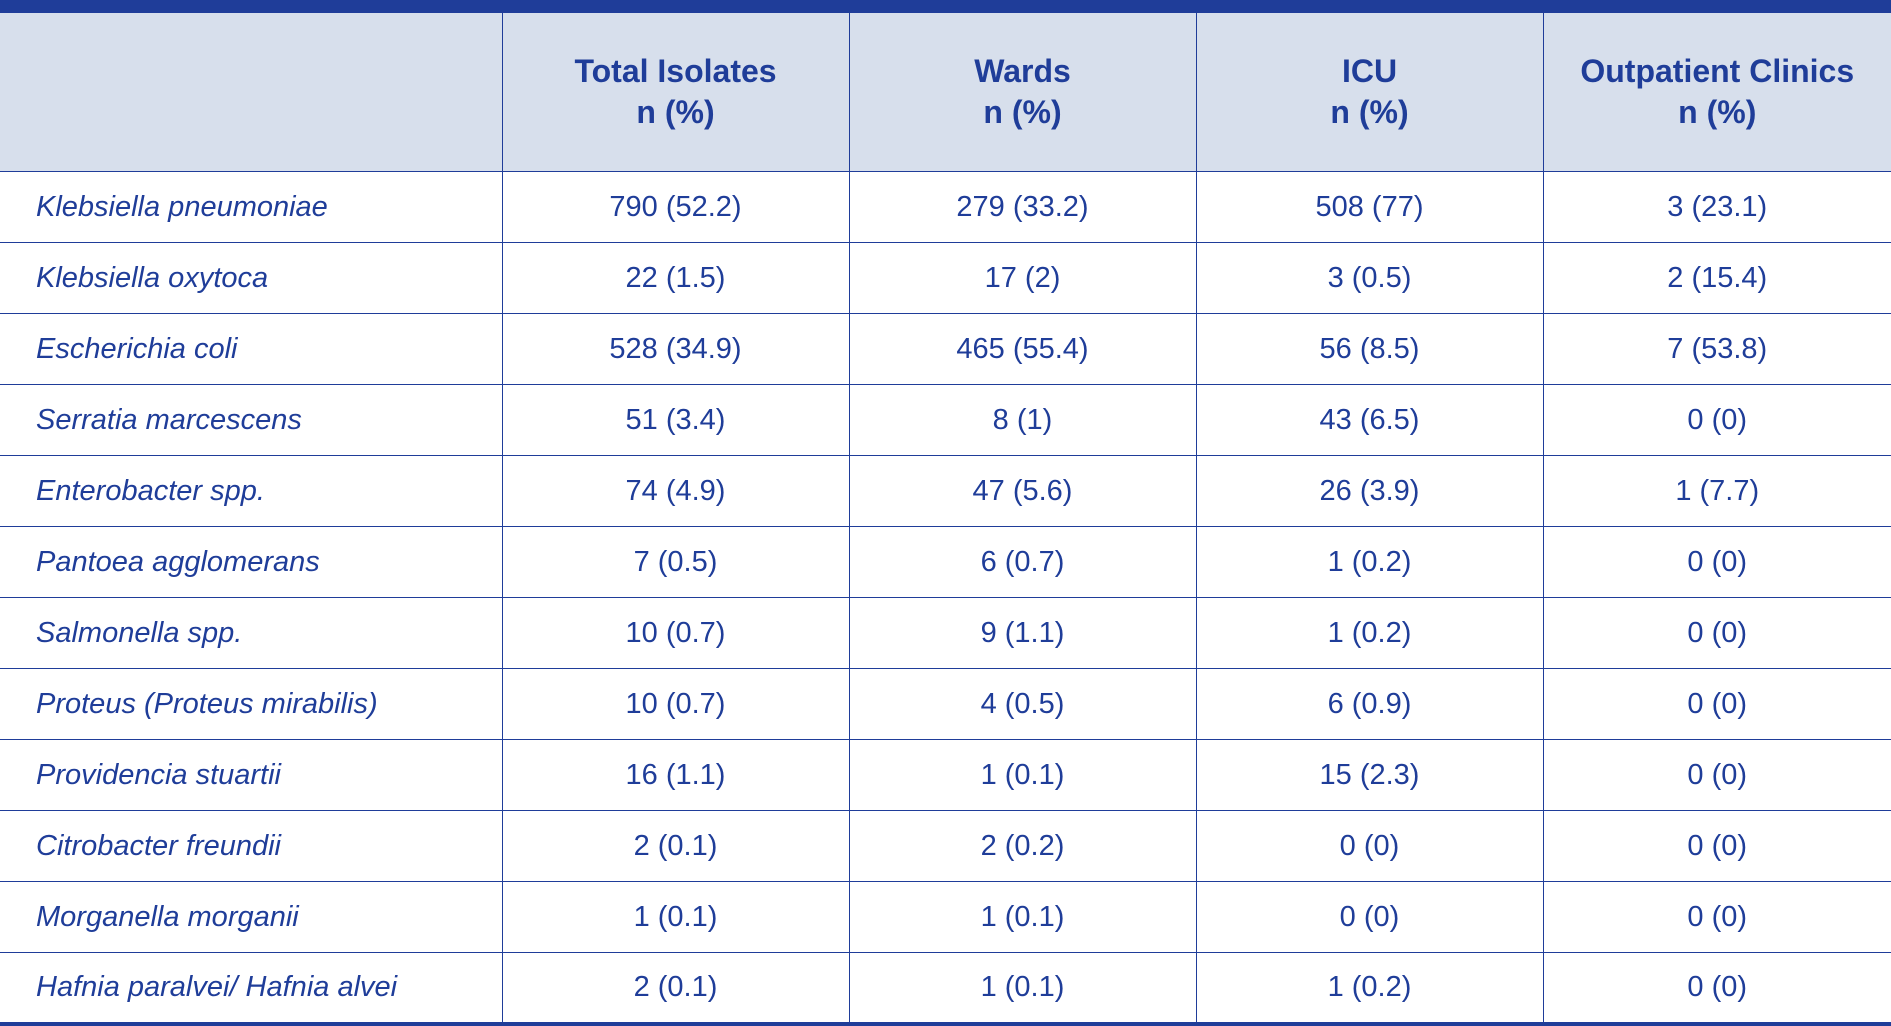  Describe the element at coordinates (251, 207) in the screenshot. I see `organism-cell: Klebsiella pneumoniae` at that location.